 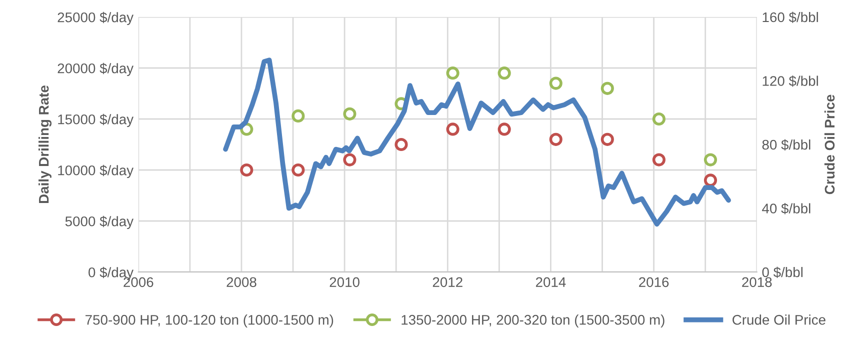 I want to click on legend-label: Crude Oil Price, so click(x=779, y=319).